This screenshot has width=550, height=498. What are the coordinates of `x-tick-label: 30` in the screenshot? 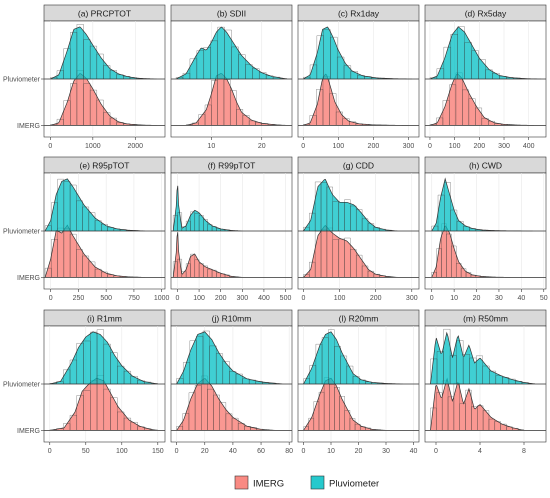 It's located at (499, 298).